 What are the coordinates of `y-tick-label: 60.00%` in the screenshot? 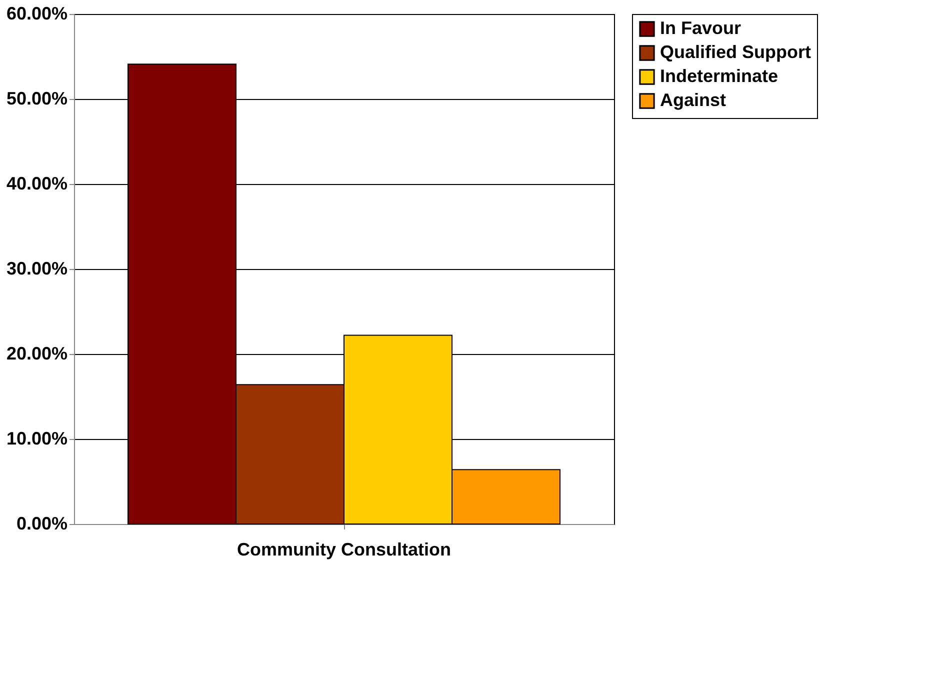 It's located at (37, 14).